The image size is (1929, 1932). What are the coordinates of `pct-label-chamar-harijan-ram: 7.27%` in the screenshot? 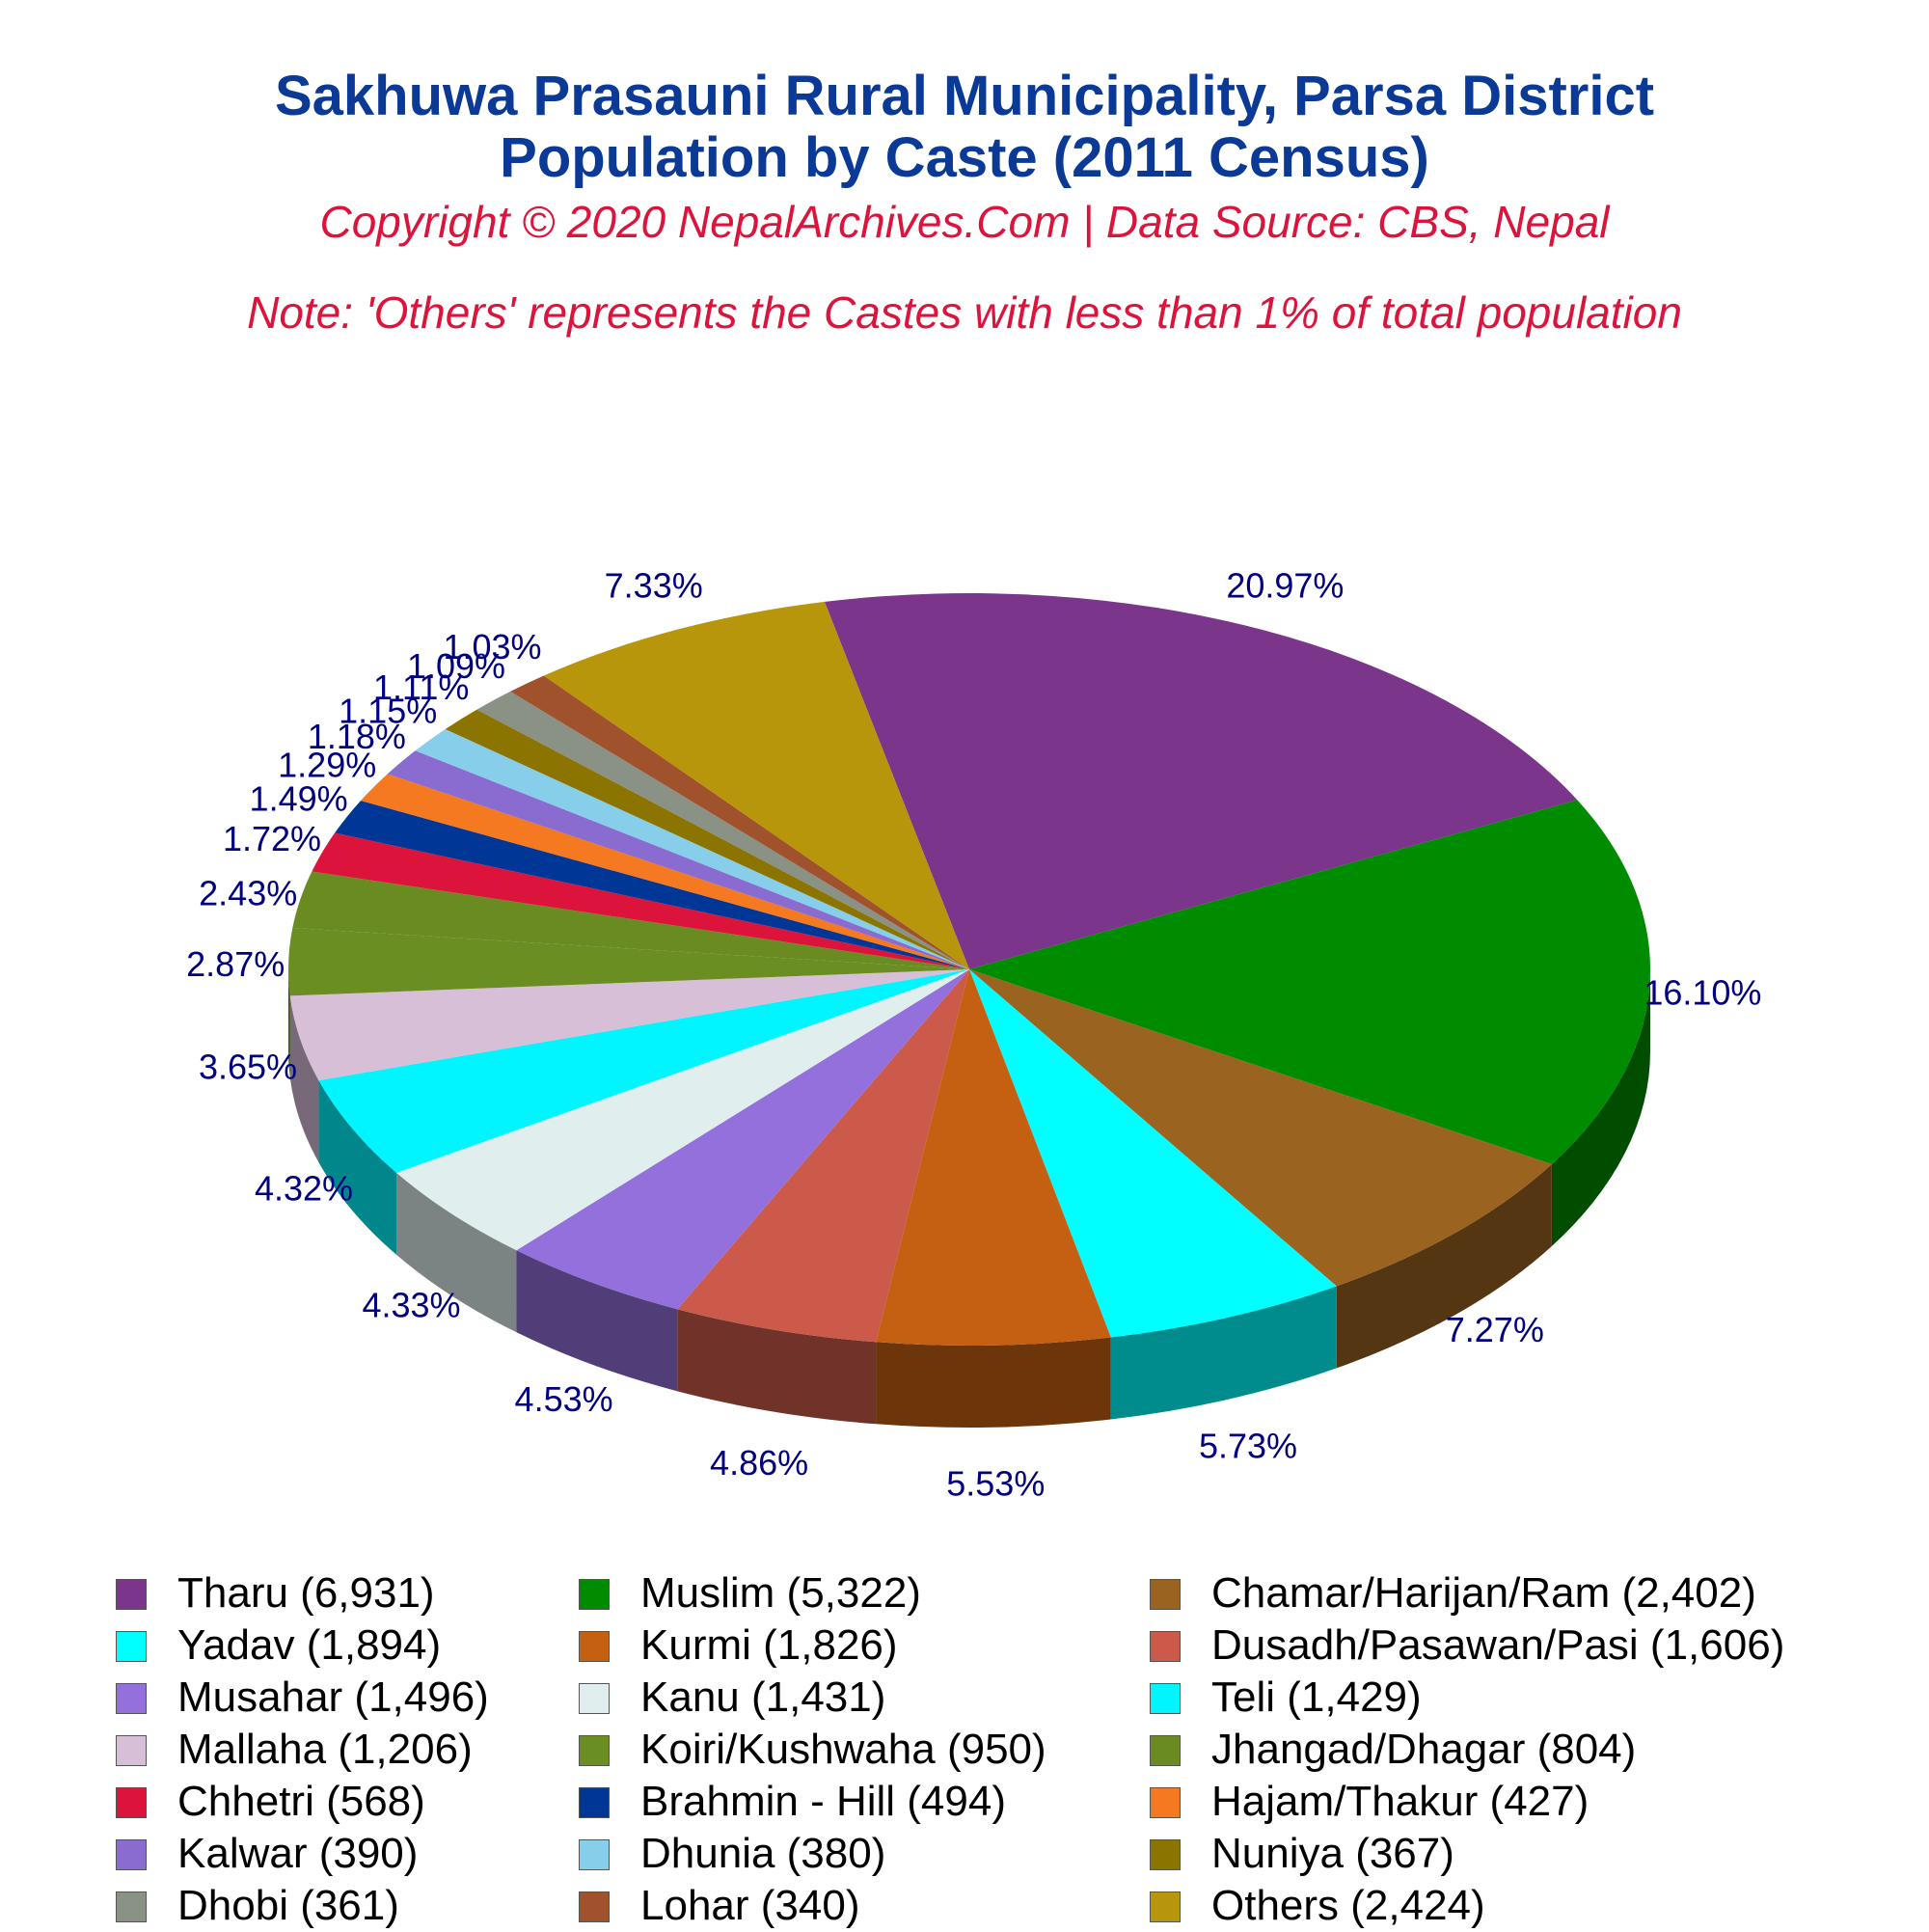 It's located at (1495, 1329).